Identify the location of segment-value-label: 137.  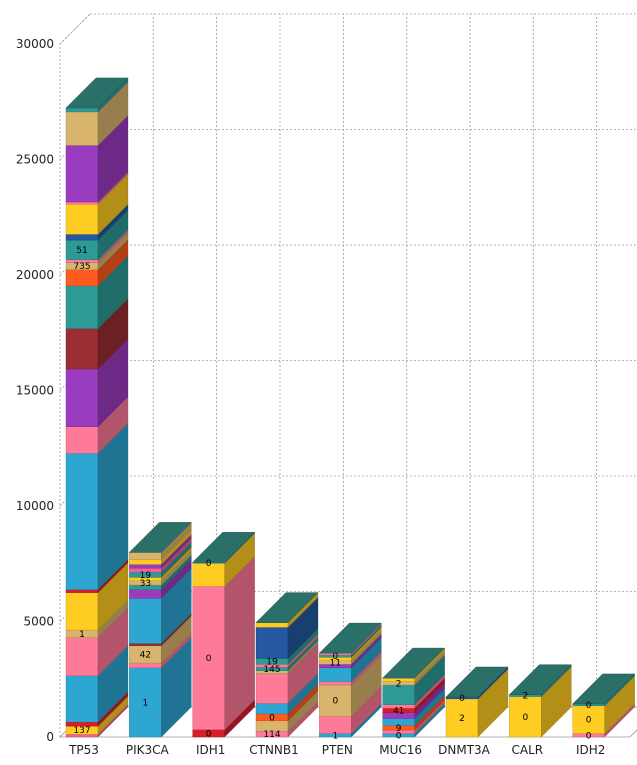
(81, 731).